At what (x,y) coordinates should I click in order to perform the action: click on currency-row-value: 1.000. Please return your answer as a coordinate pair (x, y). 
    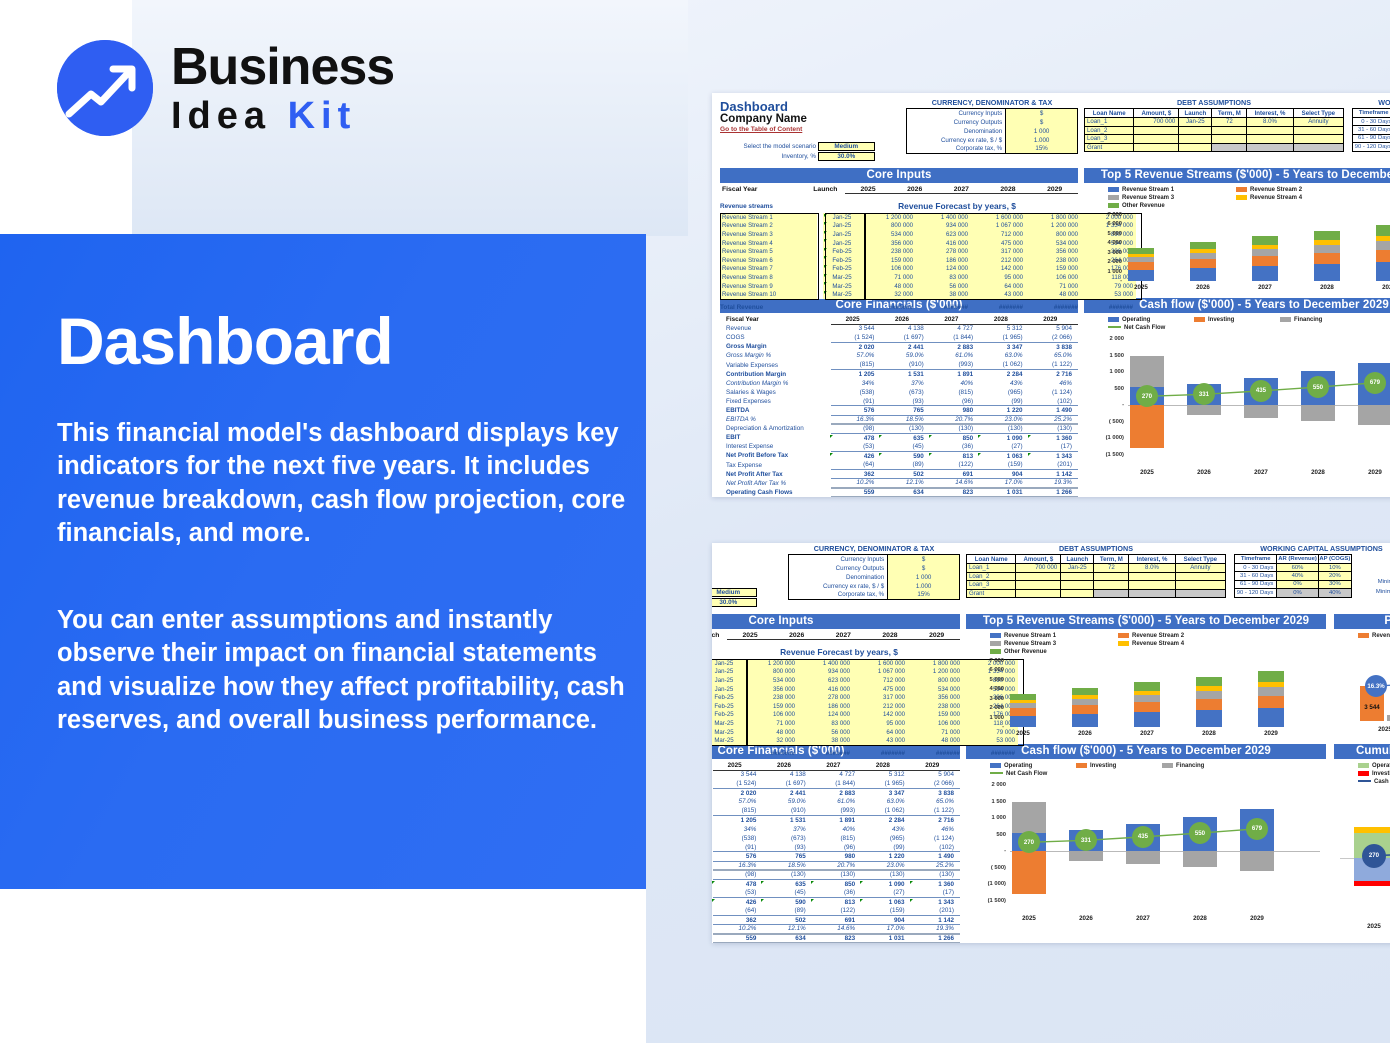
    Looking at the image, I should click on (923, 586).